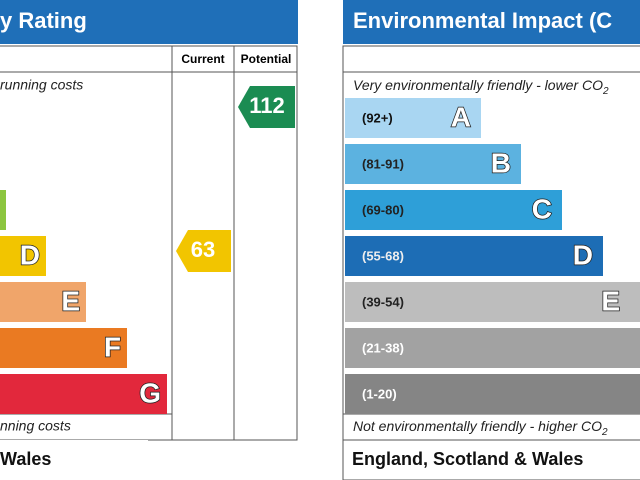 This screenshot has height=480, width=640. Describe the element at coordinates (202, 59) in the screenshot. I see `column-header: Current` at that location.